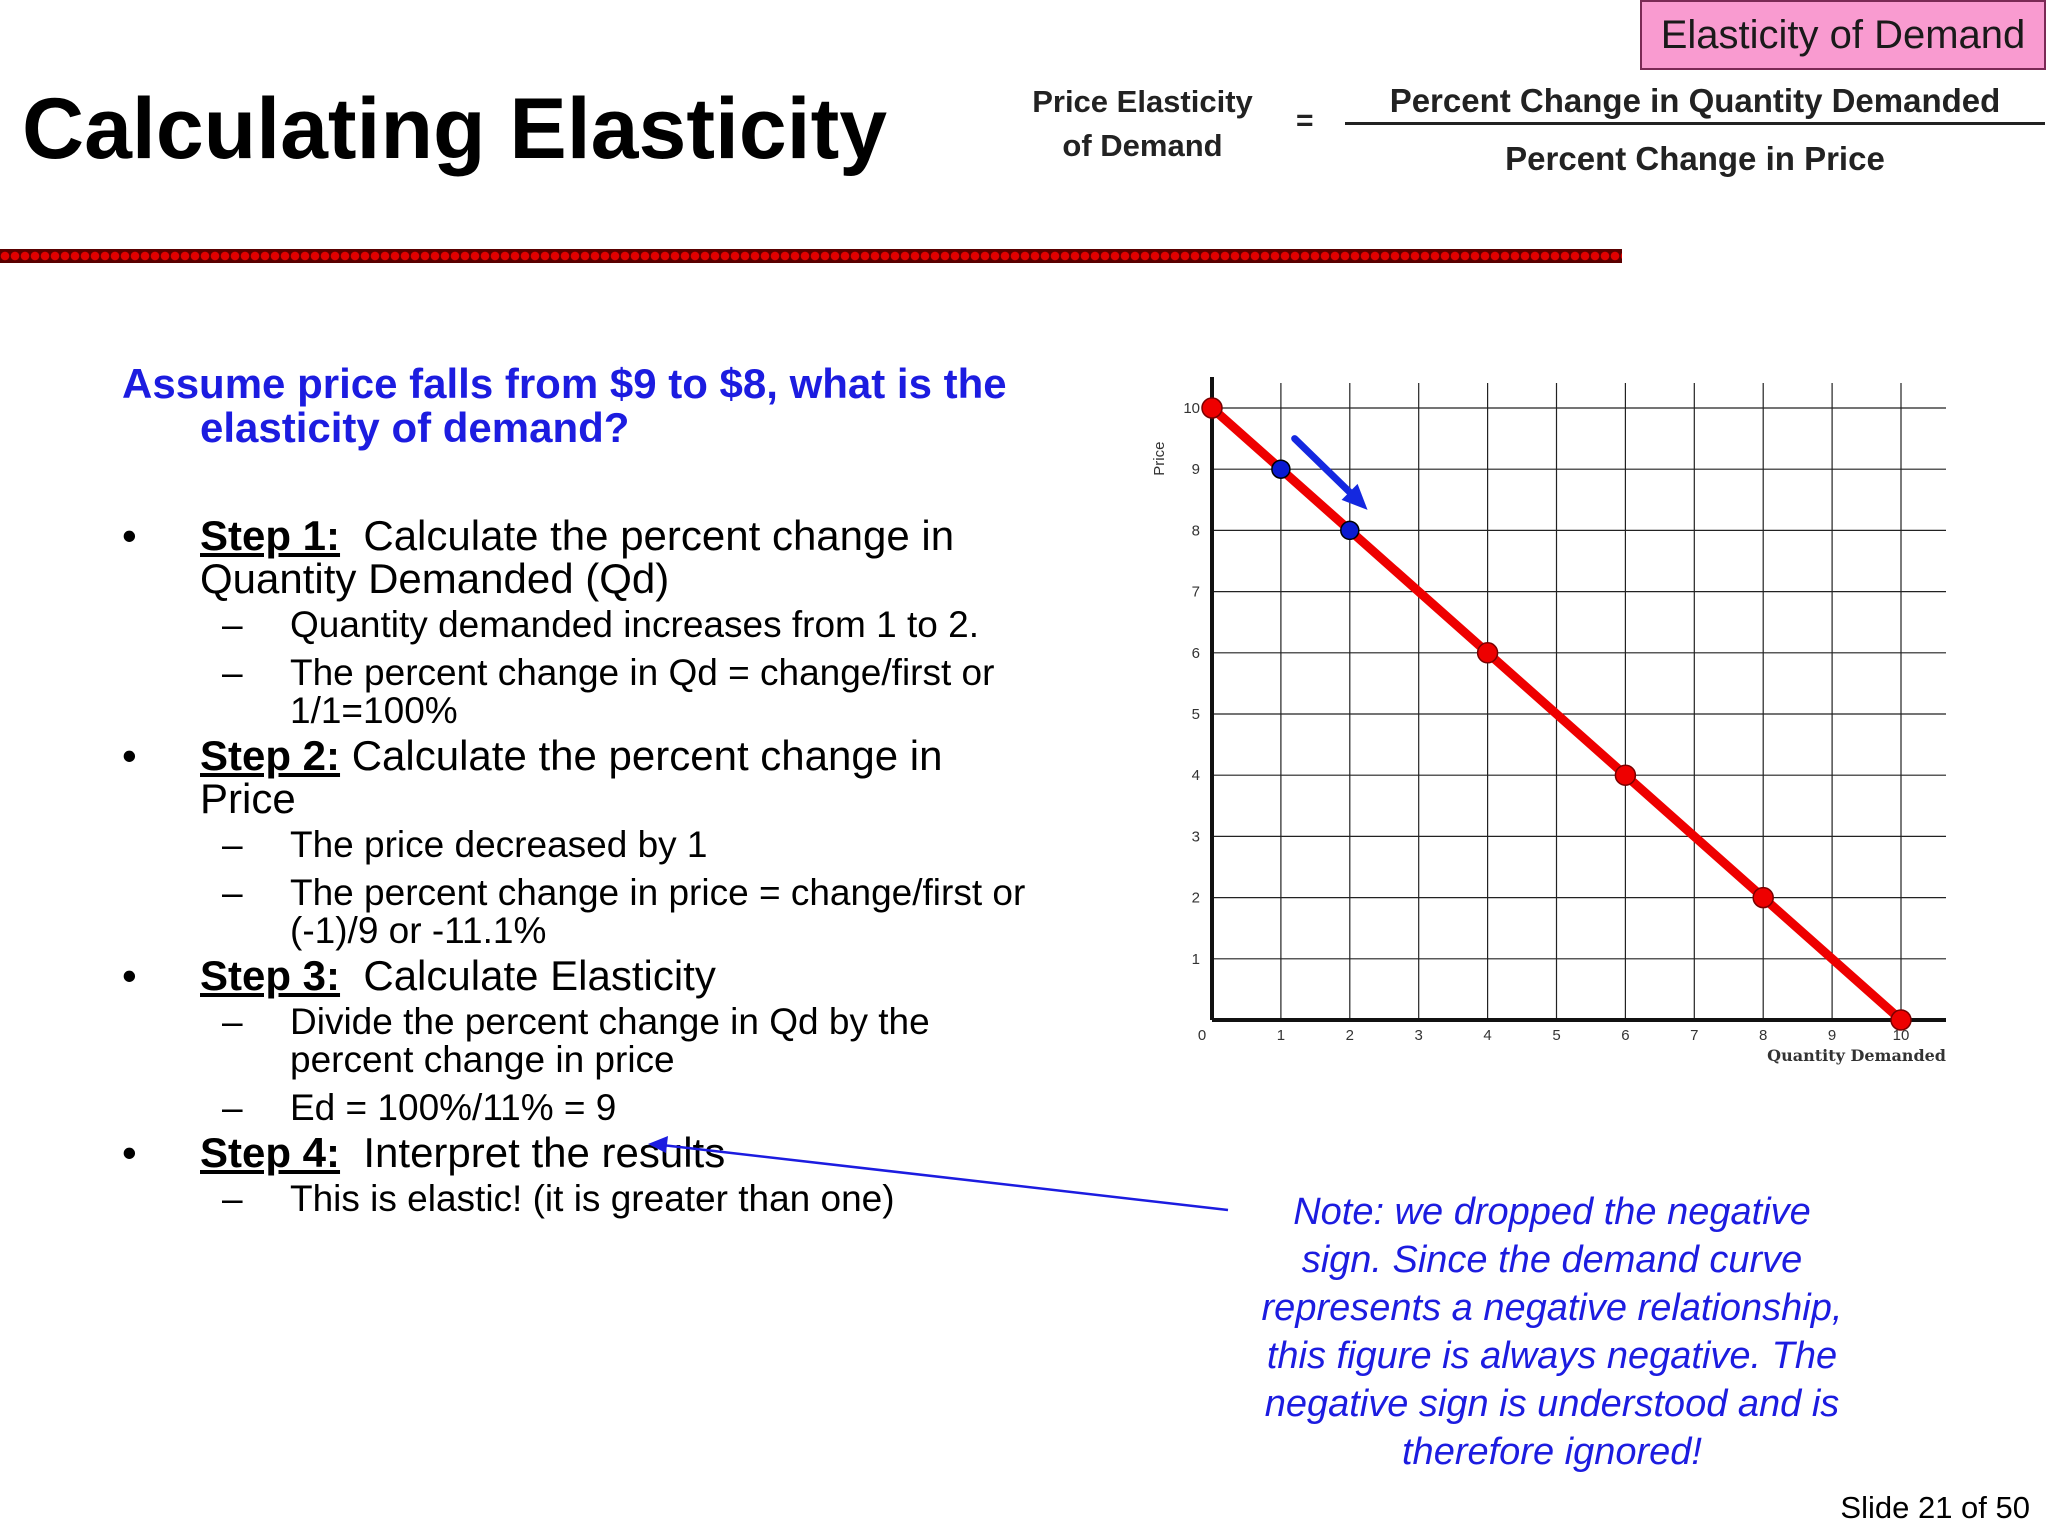  What do you see at coordinates (634, 624) in the screenshot?
I see `sub-text-line: Quantity demanded increases from 1 to 2.` at bounding box center [634, 624].